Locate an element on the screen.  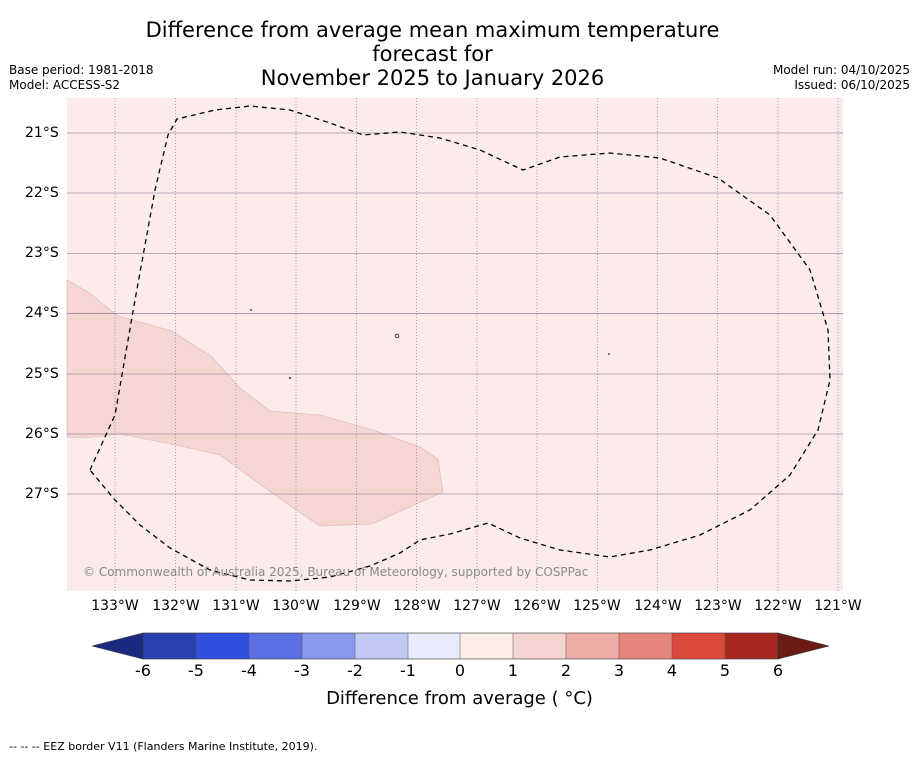
meta-left: Base period: 1981-2018 Model: ACCESS-S2 is located at coordinates (81, 78).